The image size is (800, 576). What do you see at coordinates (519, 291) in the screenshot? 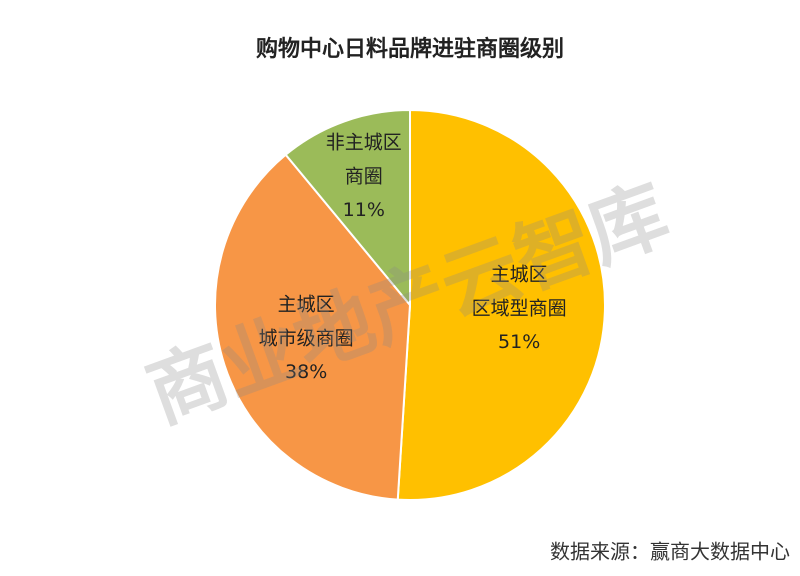
I see `slice-label: 主城区区域型商圈` at bounding box center [519, 291].